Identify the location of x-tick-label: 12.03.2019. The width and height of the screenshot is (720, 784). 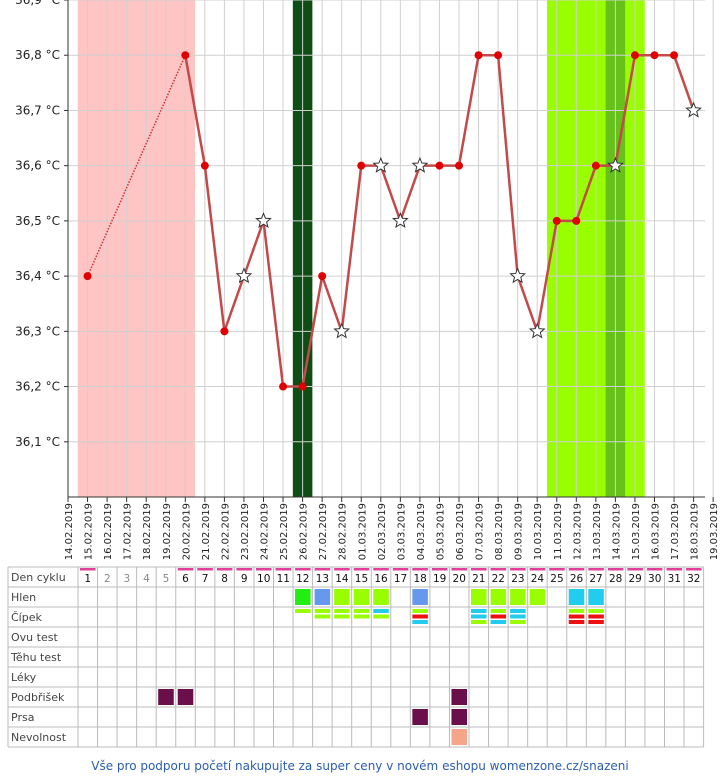
(577, 531).